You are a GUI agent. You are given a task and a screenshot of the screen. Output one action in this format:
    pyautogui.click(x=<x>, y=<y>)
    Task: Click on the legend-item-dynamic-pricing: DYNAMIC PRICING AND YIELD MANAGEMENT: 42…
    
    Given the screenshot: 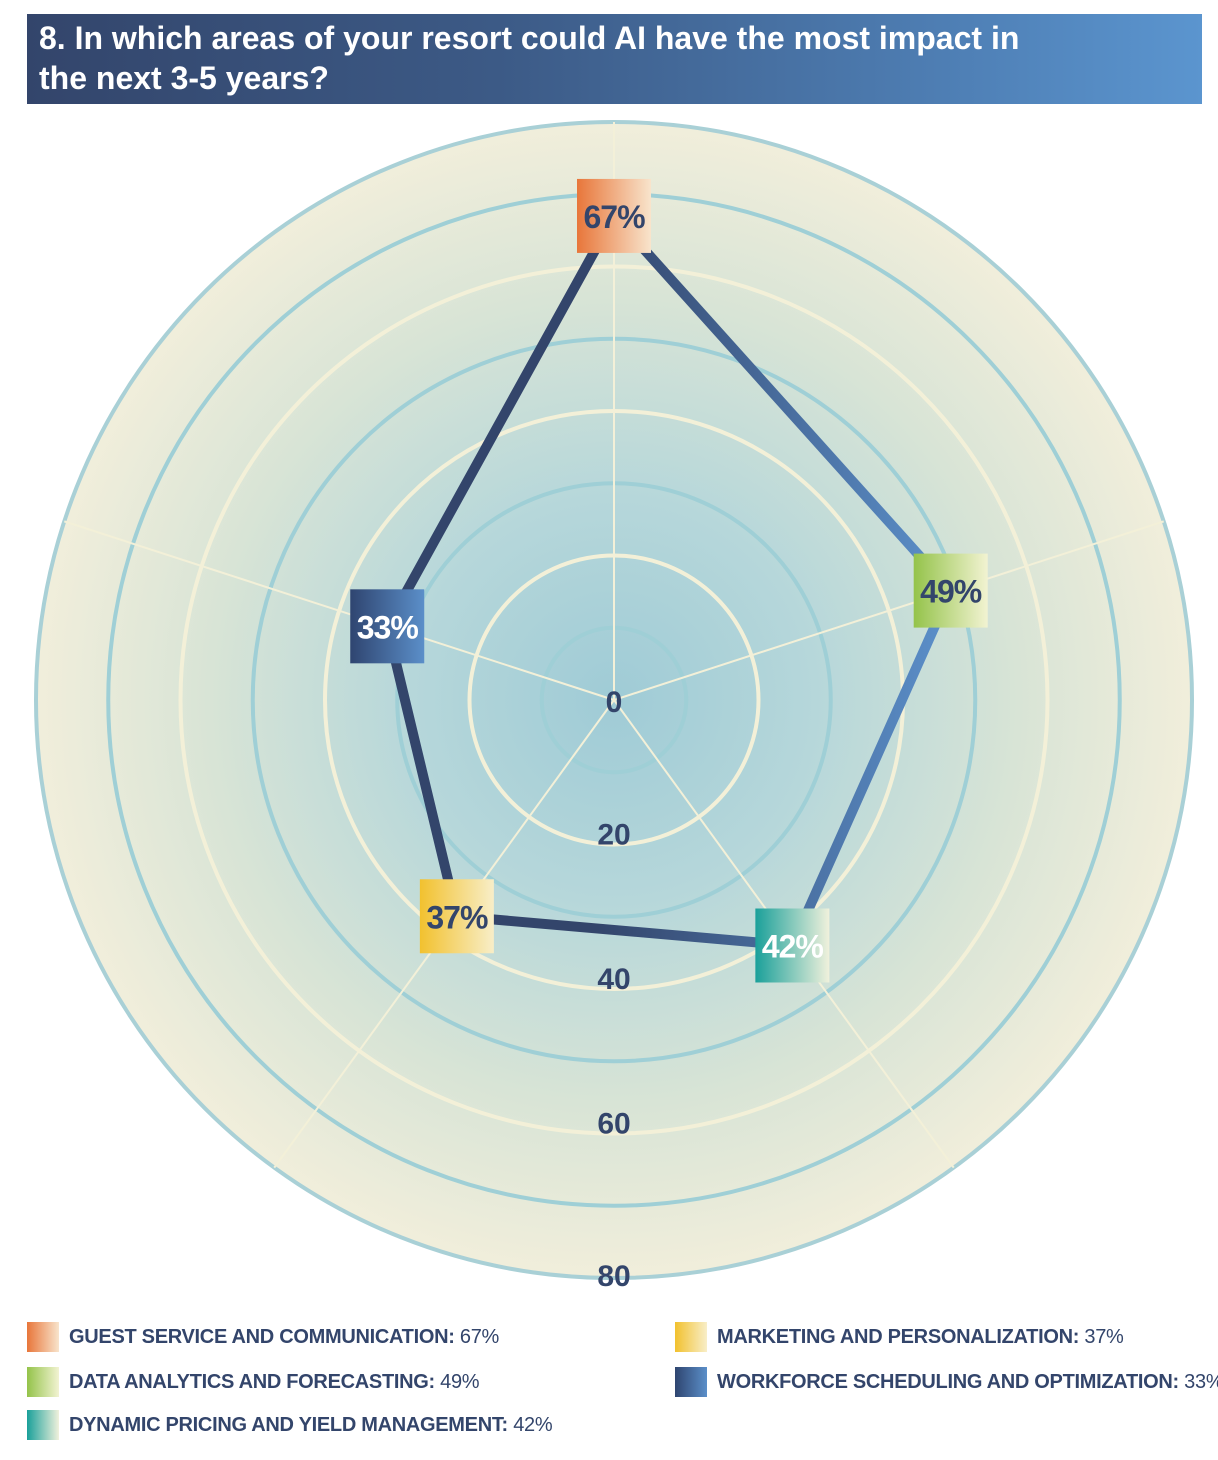 What is the action you would take?
    pyautogui.click(x=290, y=1425)
    